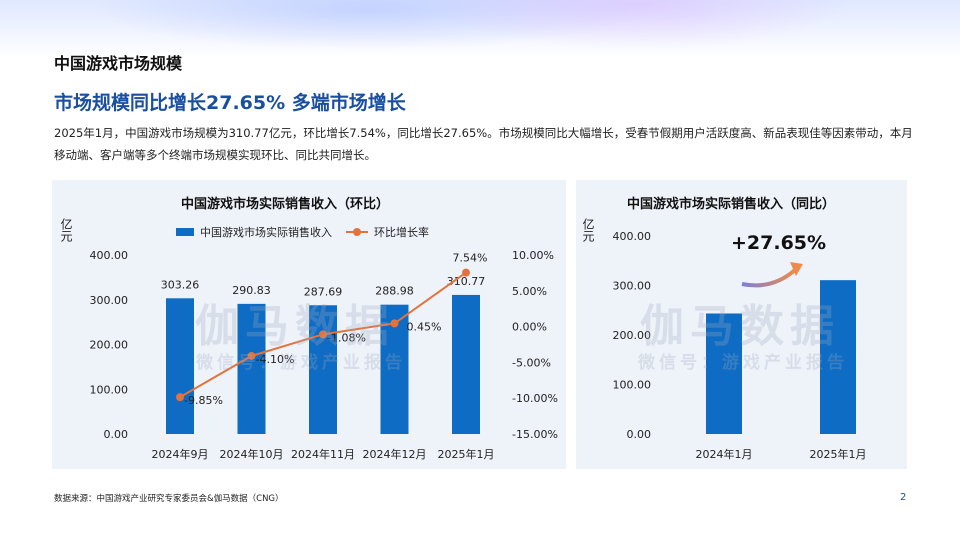  What do you see at coordinates (109, 300) in the screenshot?
I see `y-axis-tick-label: 300.00` at bounding box center [109, 300].